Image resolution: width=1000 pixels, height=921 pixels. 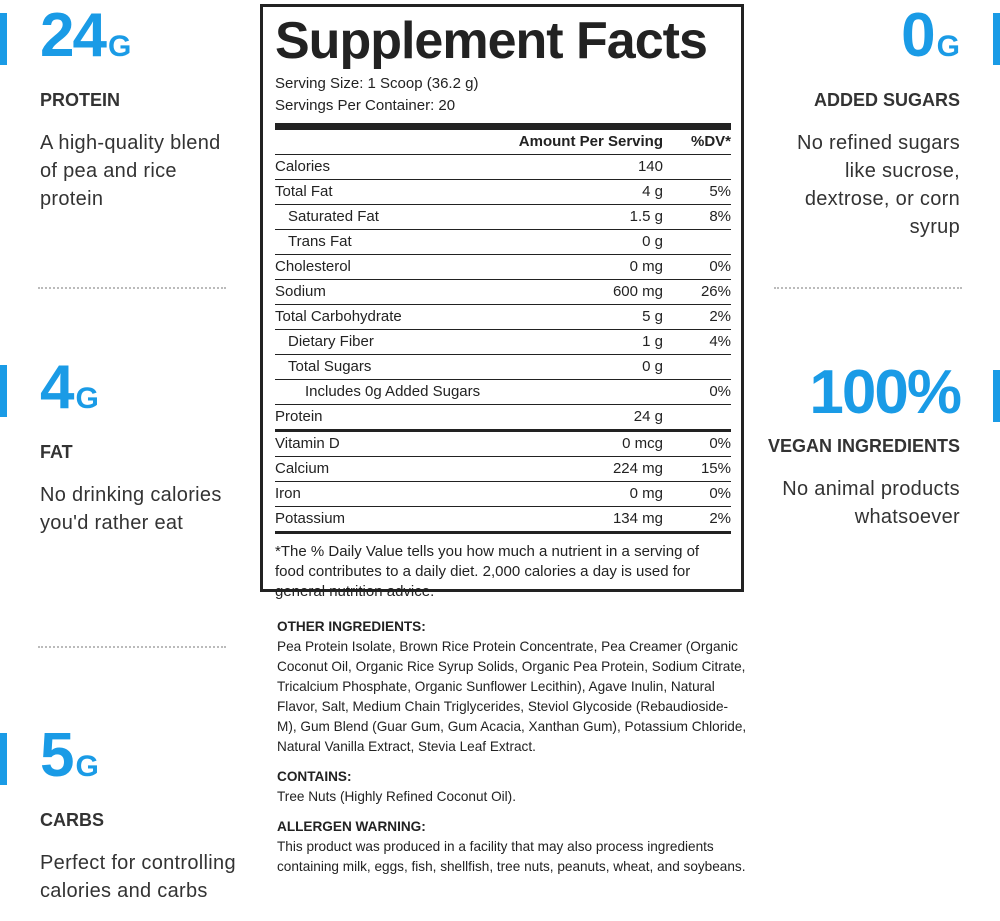 What do you see at coordinates (80, 100) in the screenshot?
I see `feature-label: PROTEIN` at bounding box center [80, 100].